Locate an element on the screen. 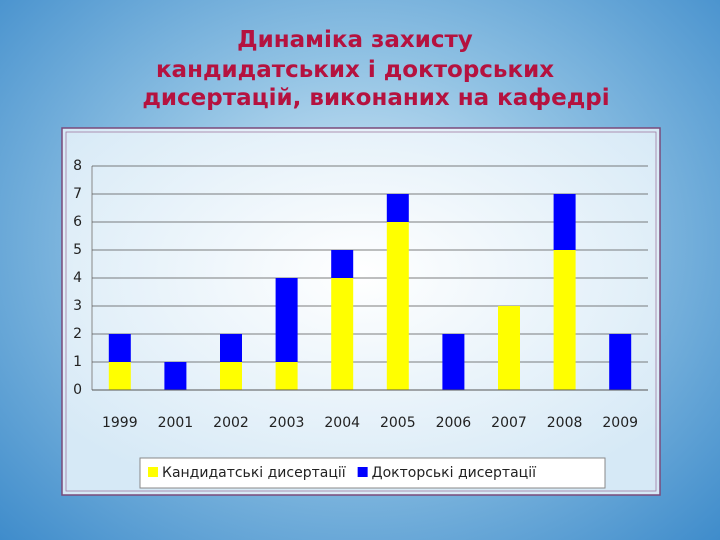 Image resolution: width=720 pixels, height=540 pixels. y-tick-label: 1 is located at coordinates (77, 362).